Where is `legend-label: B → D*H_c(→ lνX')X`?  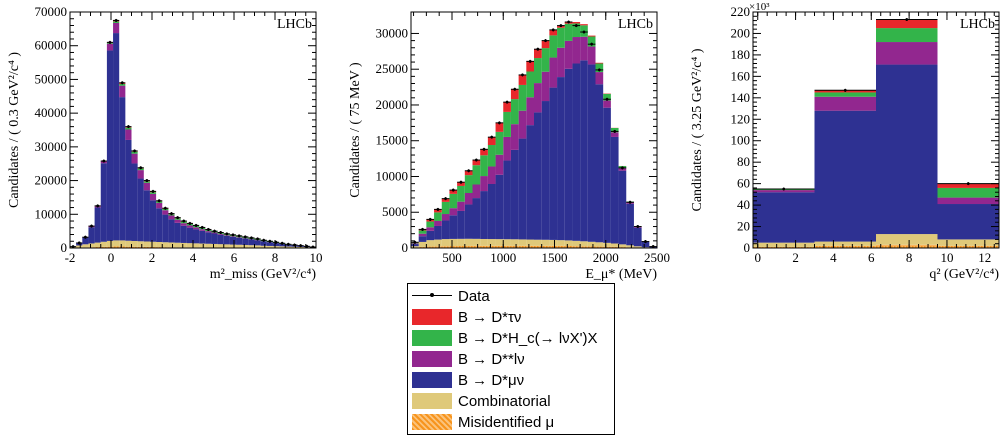
legend-label: B → D*H_c(→ lνX')X is located at coordinates (528, 338).